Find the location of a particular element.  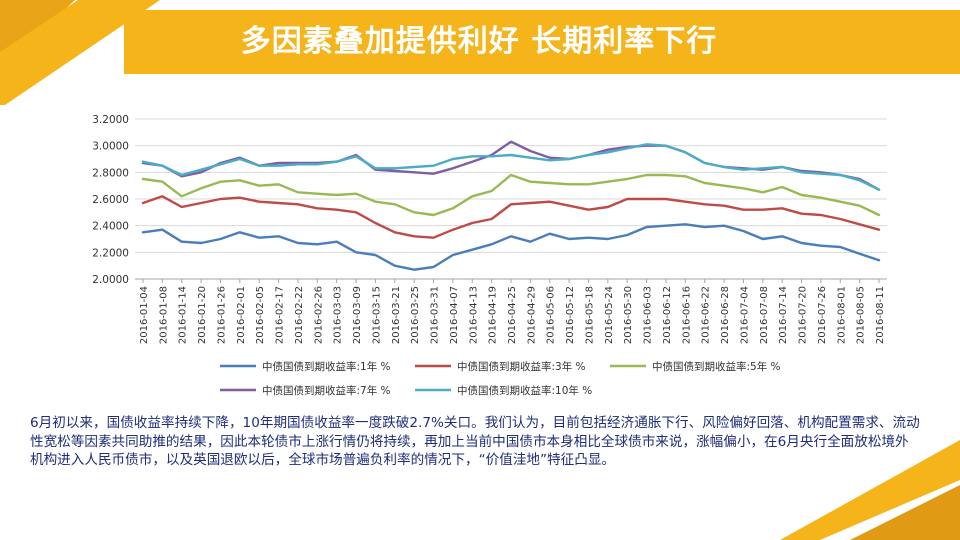

x-tick-label: 2016-01-20 is located at coordinates (202, 315).